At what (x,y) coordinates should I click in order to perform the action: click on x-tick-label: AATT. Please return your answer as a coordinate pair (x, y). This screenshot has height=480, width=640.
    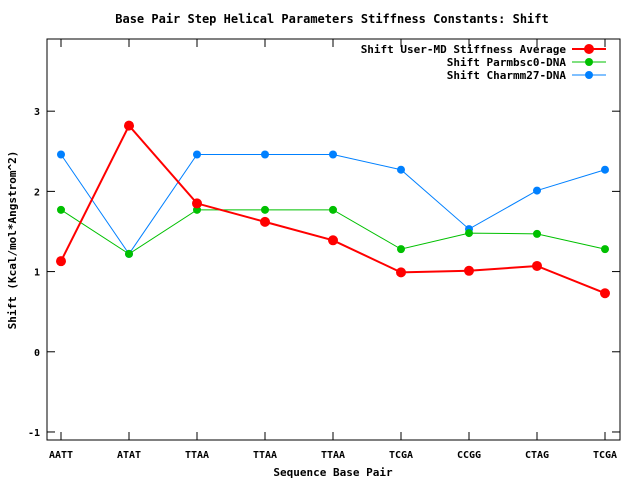
    Looking at the image, I should click on (61, 455).